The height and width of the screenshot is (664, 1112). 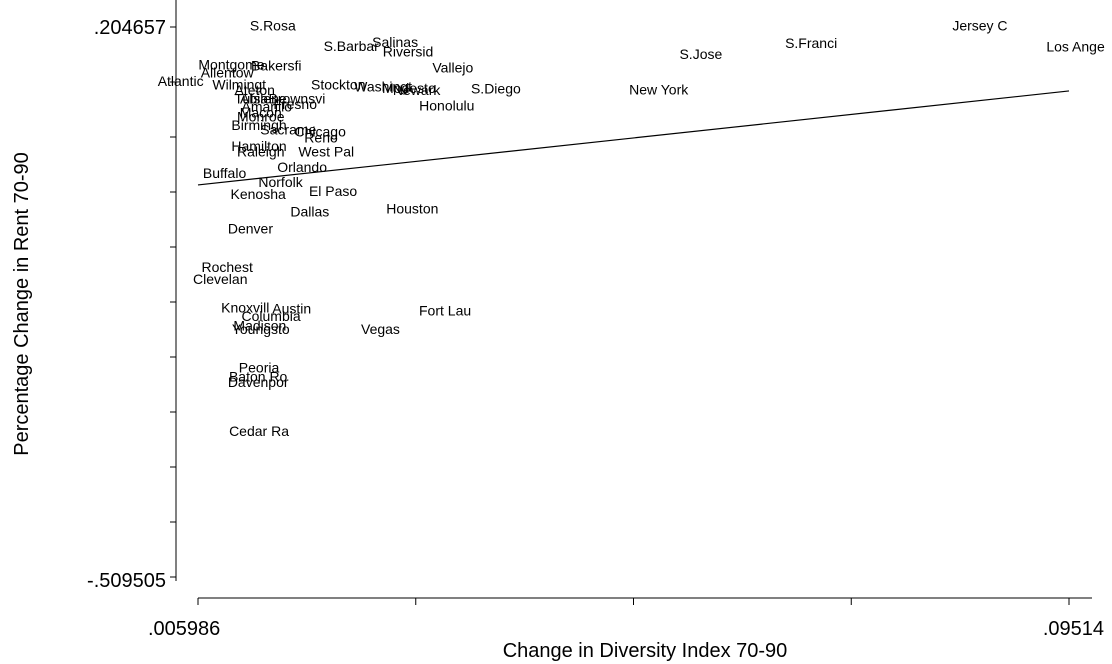 What do you see at coordinates (659, 89) in the screenshot?
I see `point-label: New York` at bounding box center [659, 89].